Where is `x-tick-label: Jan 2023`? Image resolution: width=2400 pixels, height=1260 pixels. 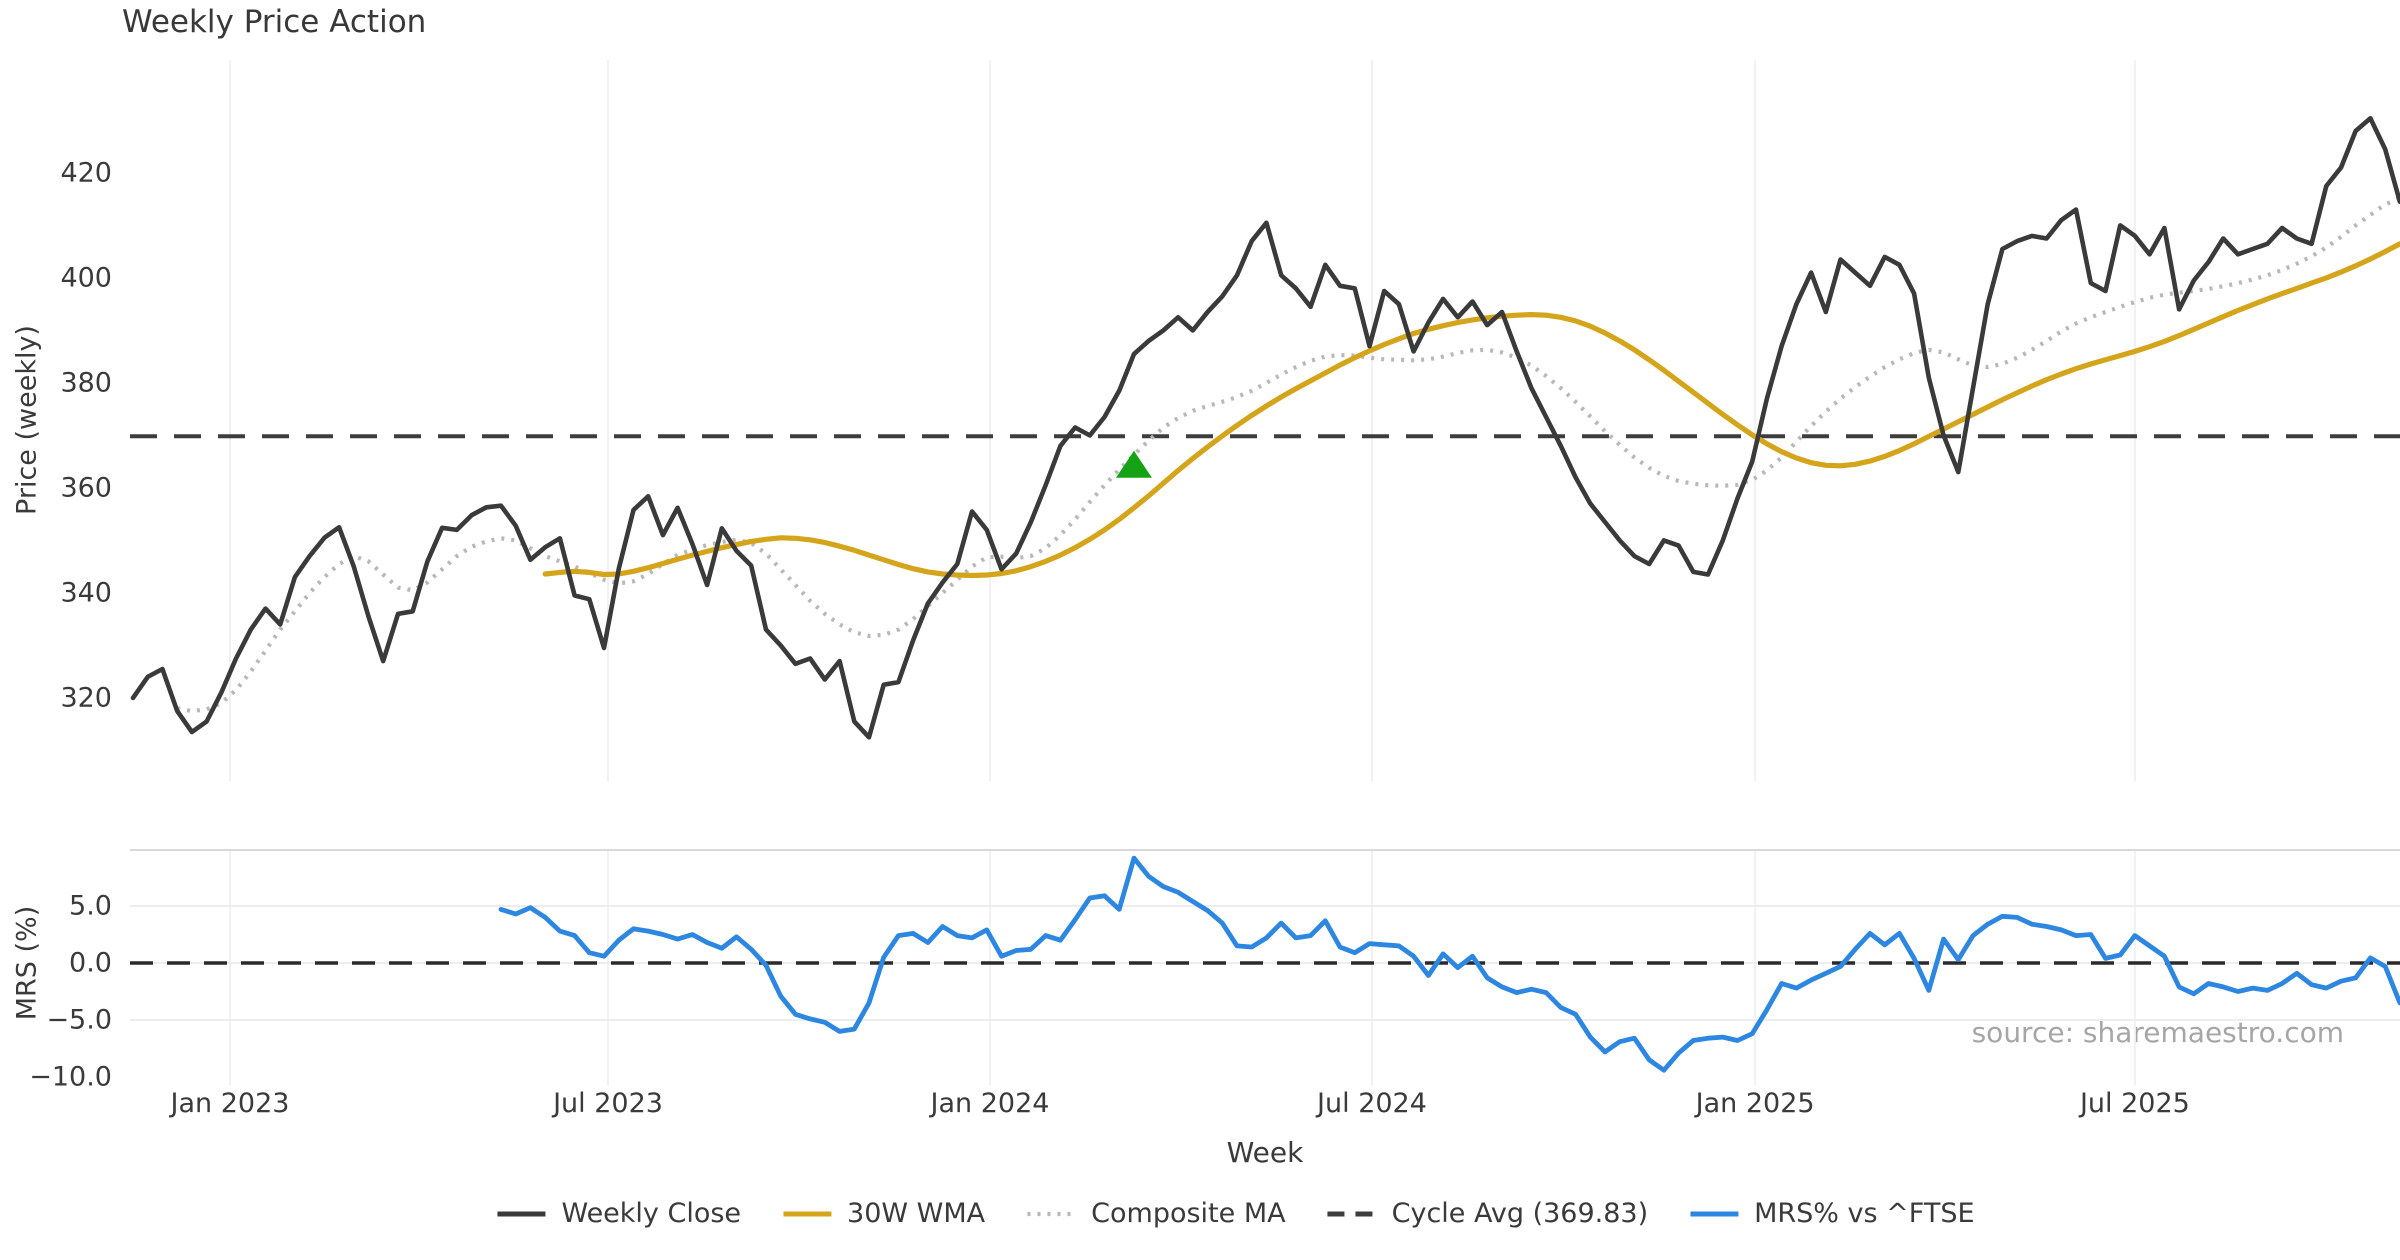 x-tick-label: Jan 2023 is located at coordinates (229, 1103).